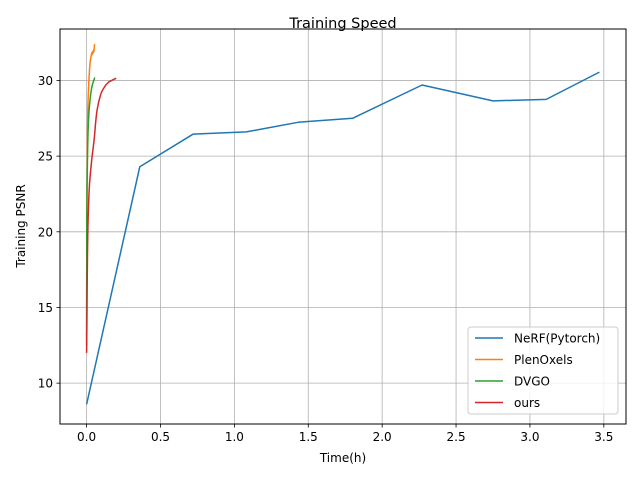  I want to click on x-tick-label: 2.0, so click(382, 437).